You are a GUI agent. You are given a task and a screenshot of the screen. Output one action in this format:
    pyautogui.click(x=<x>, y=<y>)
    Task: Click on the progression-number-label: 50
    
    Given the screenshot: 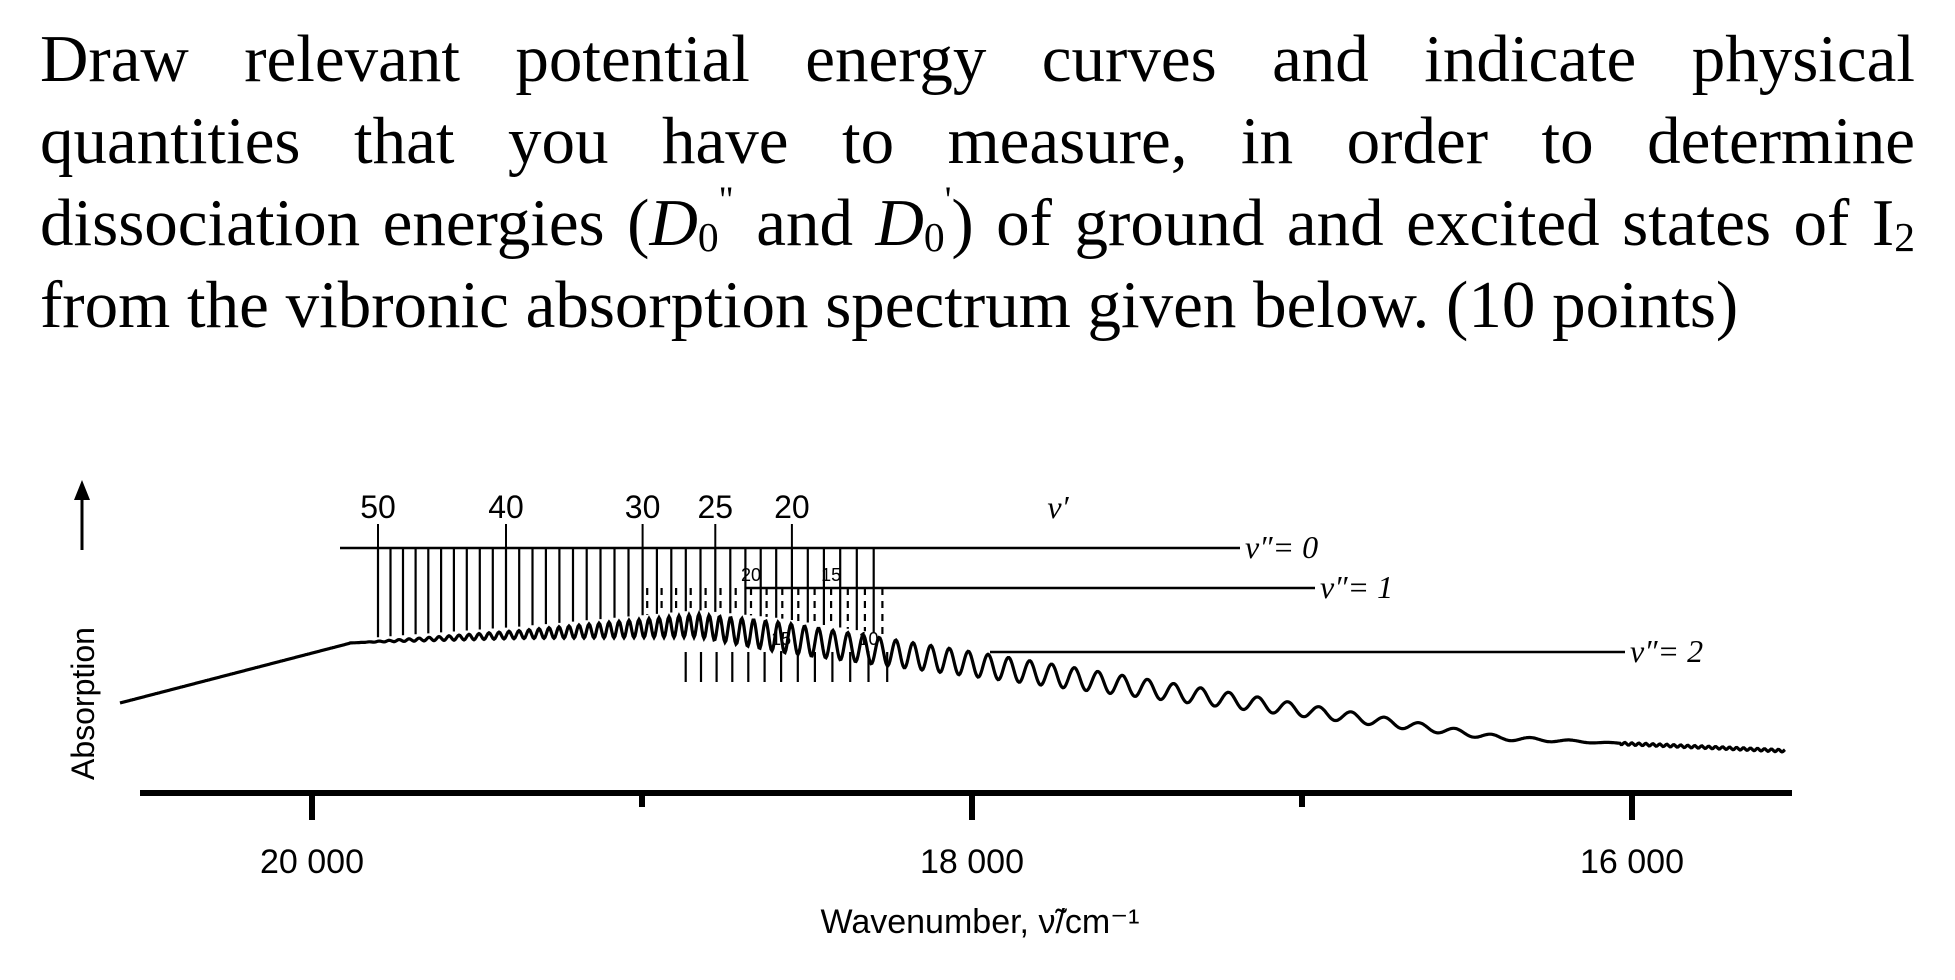 What is the action you would take?
    pyautogui.click(x=378, y=507)
    